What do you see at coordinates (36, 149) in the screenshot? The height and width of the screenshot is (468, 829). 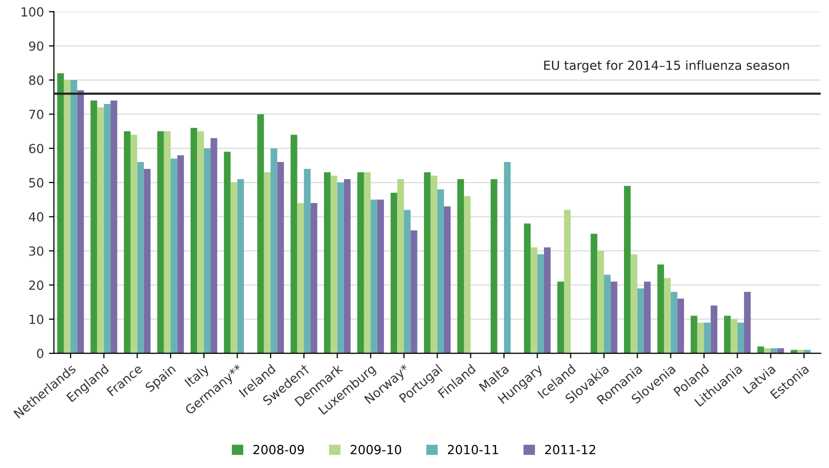 I see `y-tick-label: 60` at bounding box center [36, 149].